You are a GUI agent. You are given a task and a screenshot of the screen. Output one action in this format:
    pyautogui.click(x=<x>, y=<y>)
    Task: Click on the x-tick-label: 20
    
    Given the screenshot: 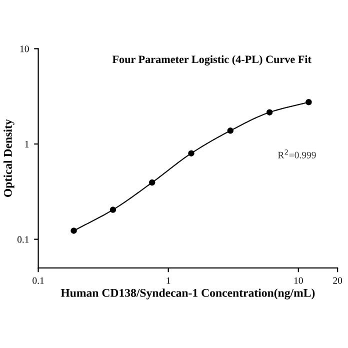 What is the action you would take?
    pyautogui.click(x=337, y=280)
    